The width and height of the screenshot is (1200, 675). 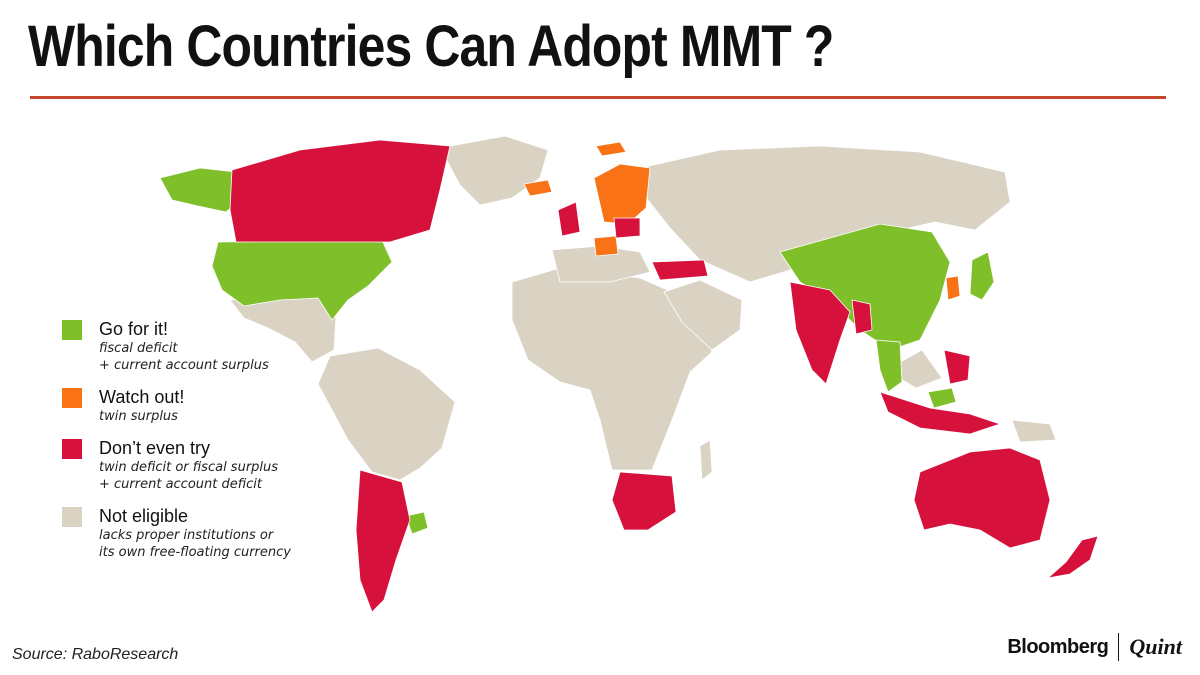 I want to click on malaysia, so click(x=942, y=398).